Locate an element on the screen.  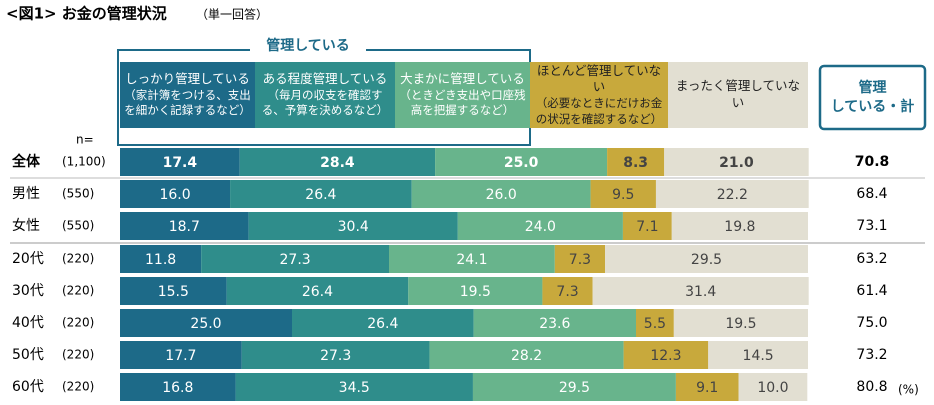
total-value: 70.8 is located at coordinates (872, 162).